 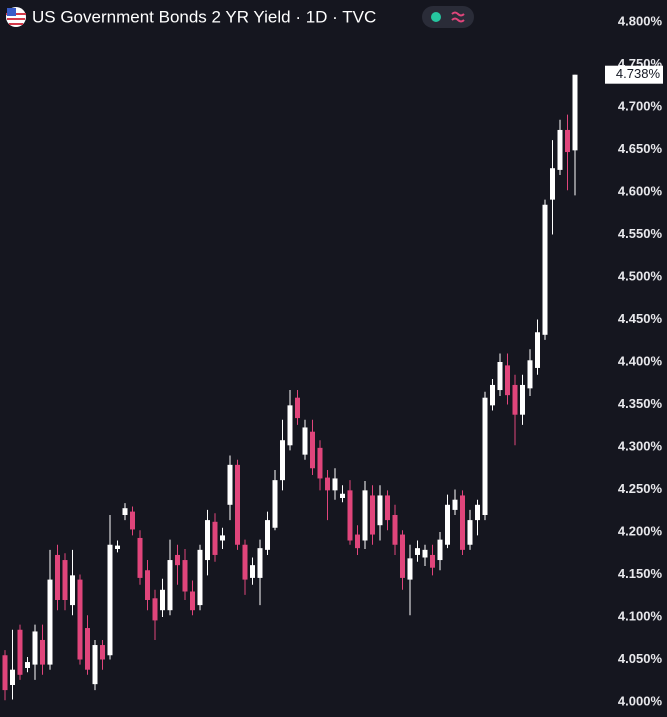 I want to click on y-tick-label: 4.150%, so click(x=640, y=573).